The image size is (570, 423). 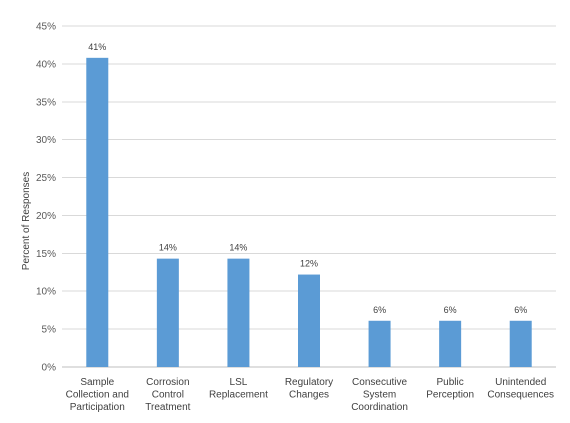 What do you see at coordinates (46, 140) in the screenshot?
I see `y-tick-label: 30%` at bounding box center [46, 140].